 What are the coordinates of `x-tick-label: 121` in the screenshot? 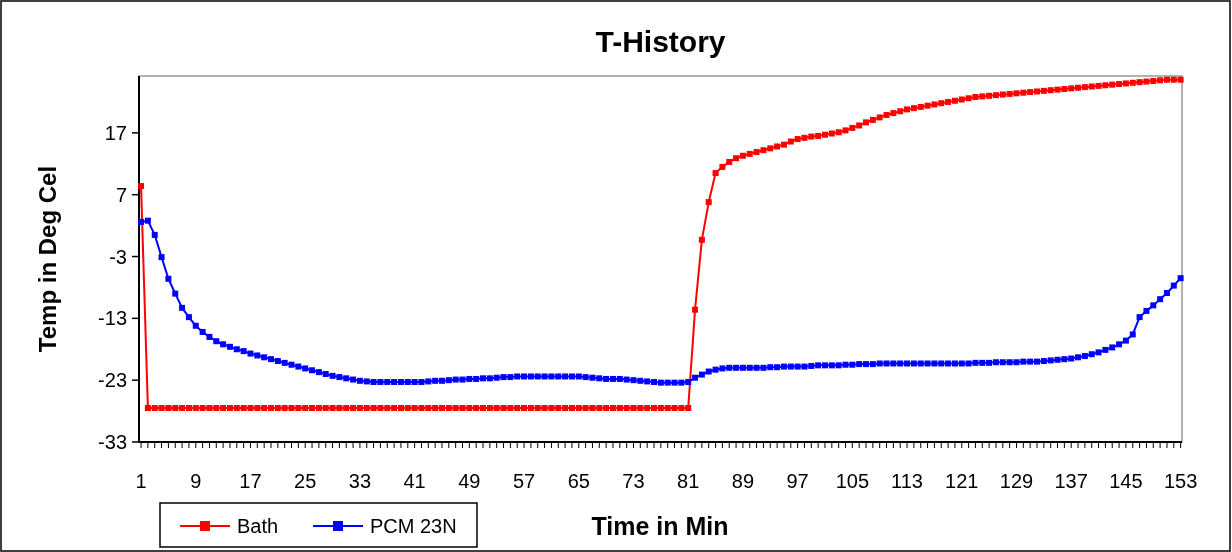 It's located at (962, 481).